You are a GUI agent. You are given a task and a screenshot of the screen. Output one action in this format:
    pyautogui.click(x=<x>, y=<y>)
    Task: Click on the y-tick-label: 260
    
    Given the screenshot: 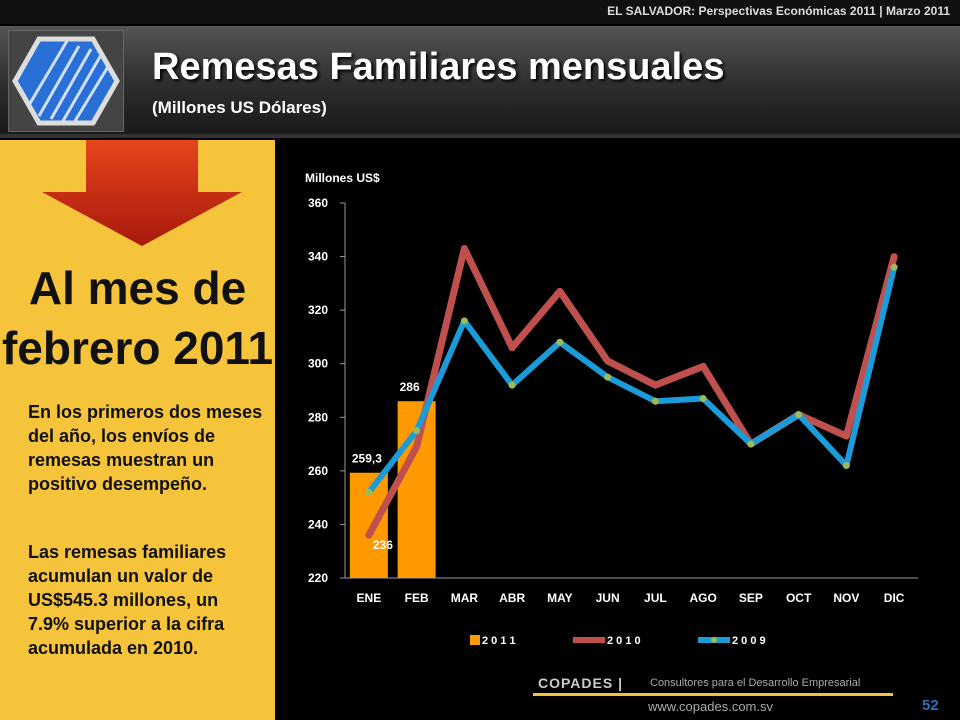 What is the action you would take?
    pyautogui.click(x=318, y=471)
    